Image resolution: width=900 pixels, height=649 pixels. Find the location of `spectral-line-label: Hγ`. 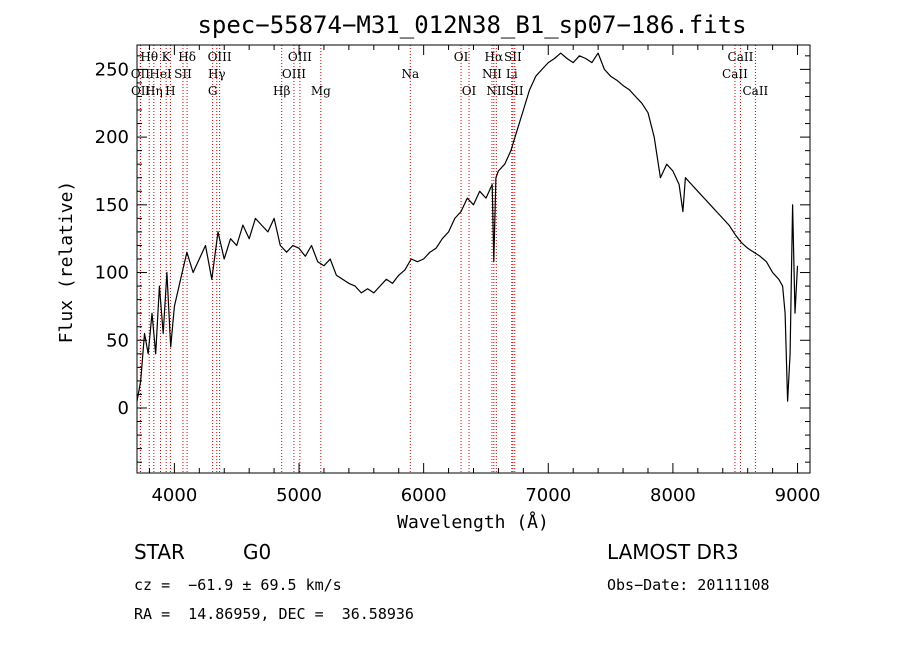

spectral-line-label: Hγ is located at coordinates (217, 74).